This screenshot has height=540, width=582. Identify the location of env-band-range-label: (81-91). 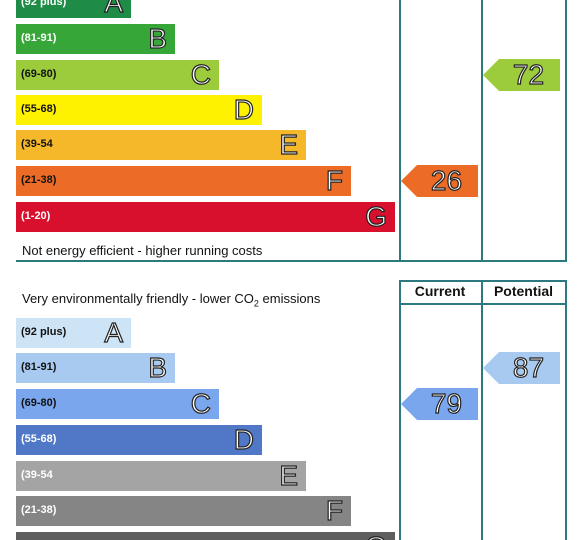
(39, 367).